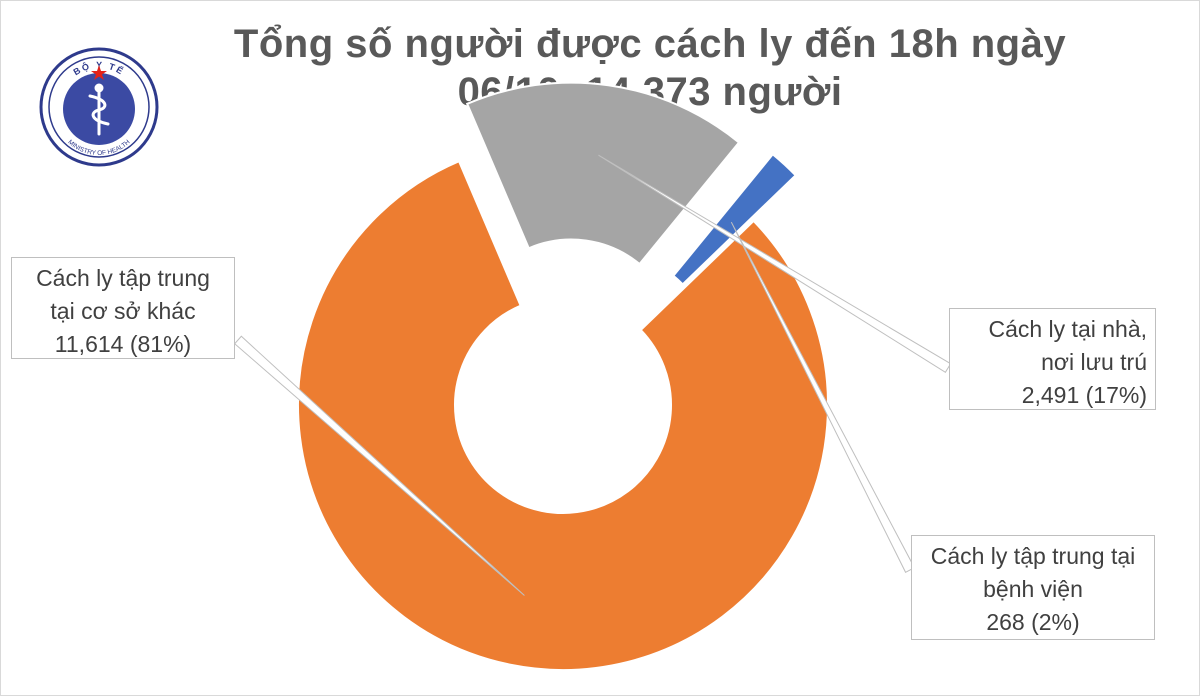  What do you see at coordinates (1033, 556) in the screenshot?
I see `data-label-line: Cách ly tập trung tại` at bounding box center [1033, 556].